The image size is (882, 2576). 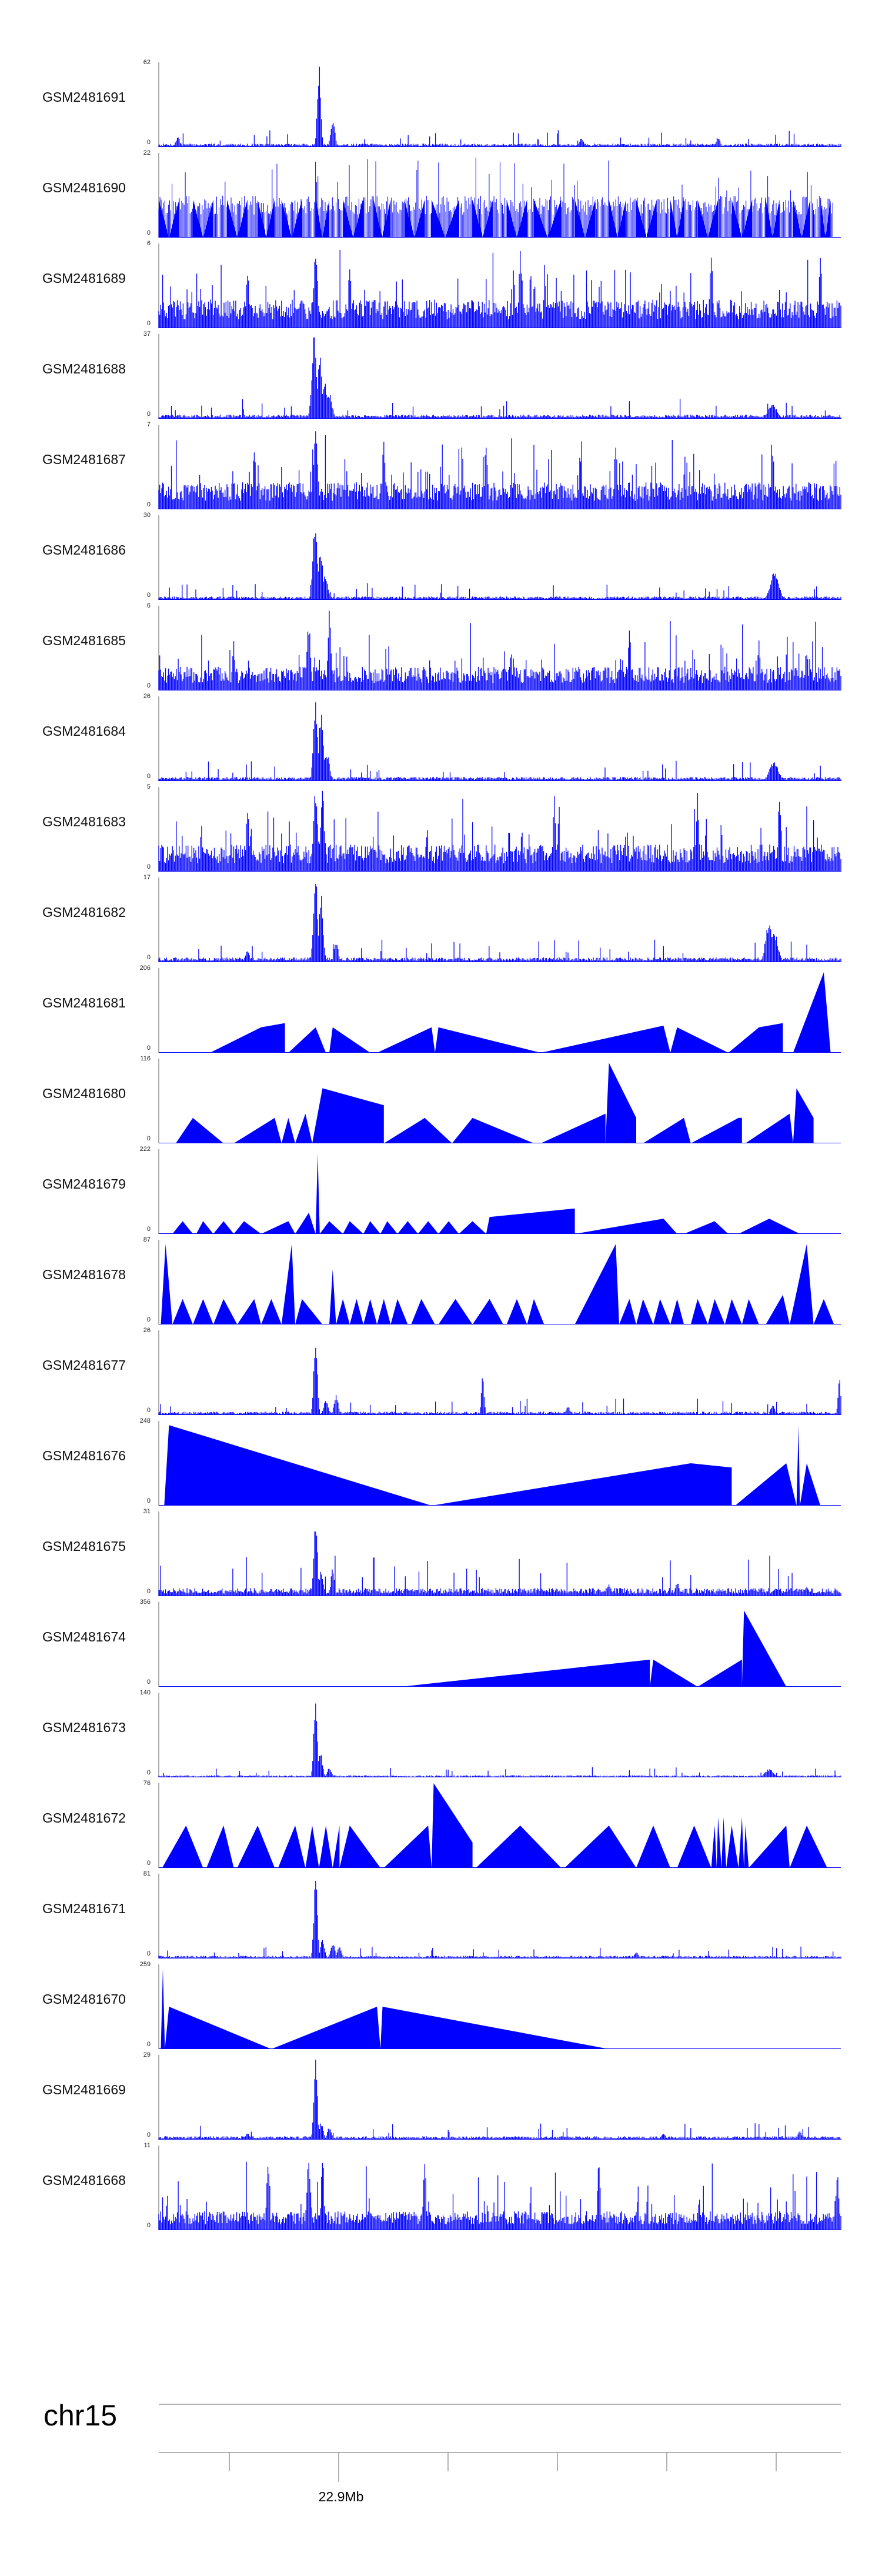 I want to click on track-GSM2481683: GSM2481683 5 0, so click(x=441, y=828).